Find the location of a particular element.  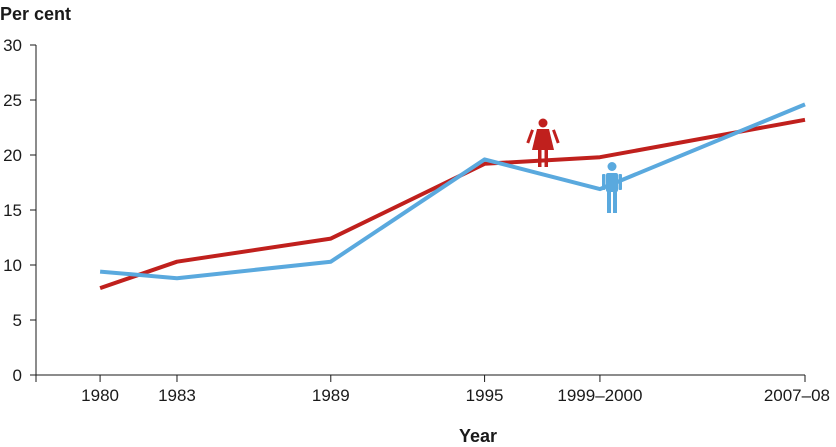

x-tick-label: 2007–08 is located at coordinates (797, 395).